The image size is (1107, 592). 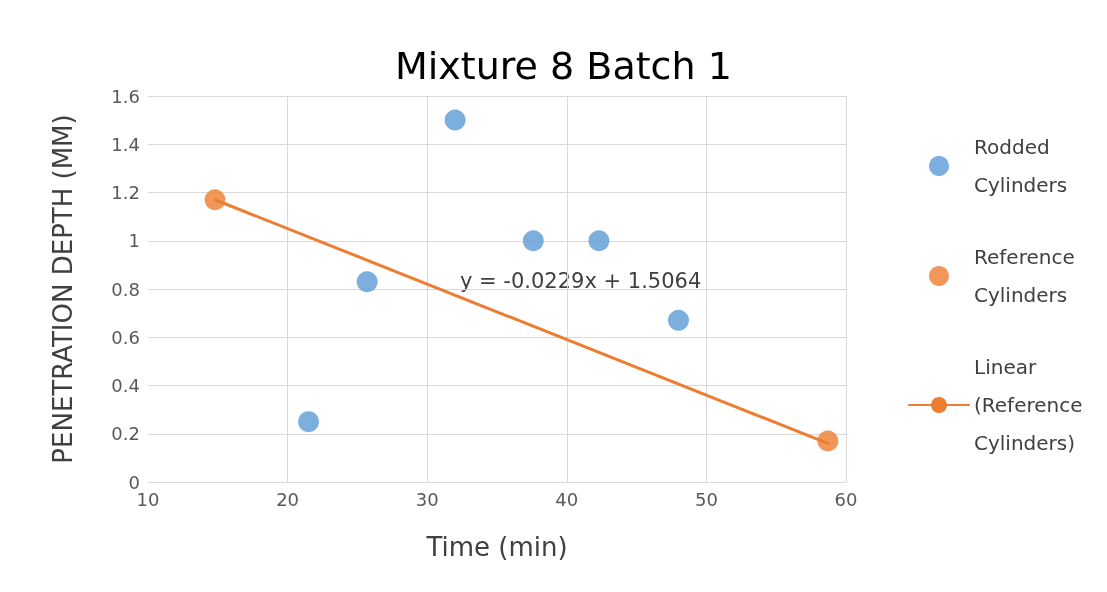 What do you see at coordinates (125, 337) in the screenshot?
I see `y-tick-label: 0.6` at bounding box center [125, 337].